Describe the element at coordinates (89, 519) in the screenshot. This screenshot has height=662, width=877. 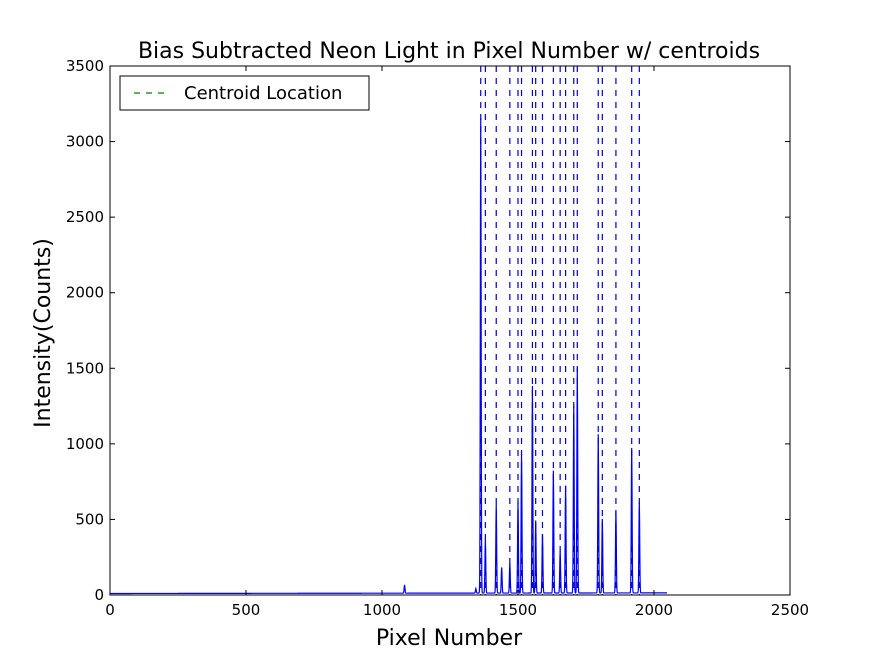
I see `y-tick-label-1: 500` at that location.